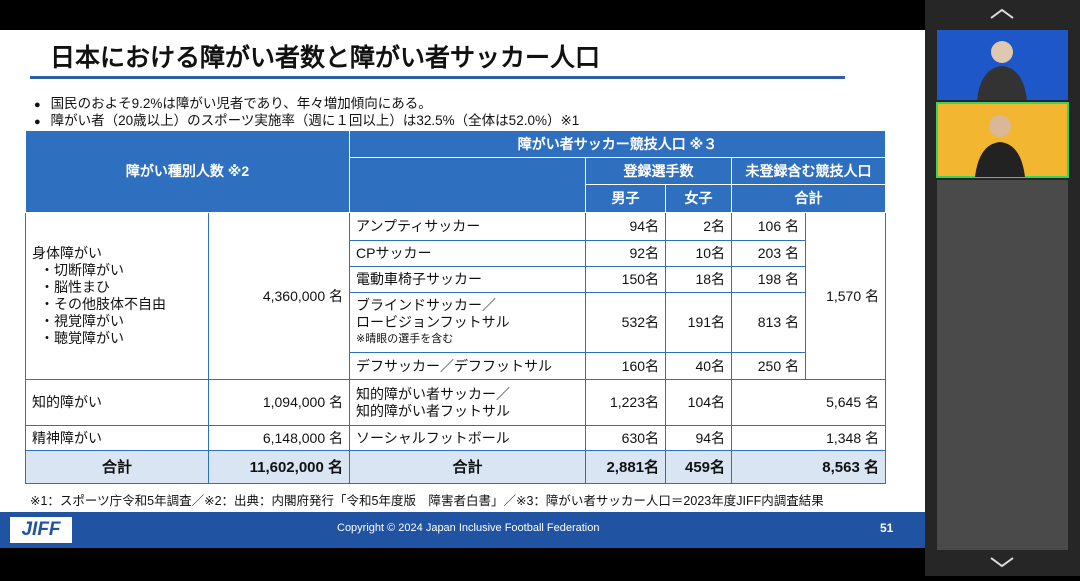 This screenshot has width=1080, height=581. What do you see at coordinates (433, 437) in the screenshot?
I see `text-line: ソーシャルフットボール` at bounding box center [433, 437].